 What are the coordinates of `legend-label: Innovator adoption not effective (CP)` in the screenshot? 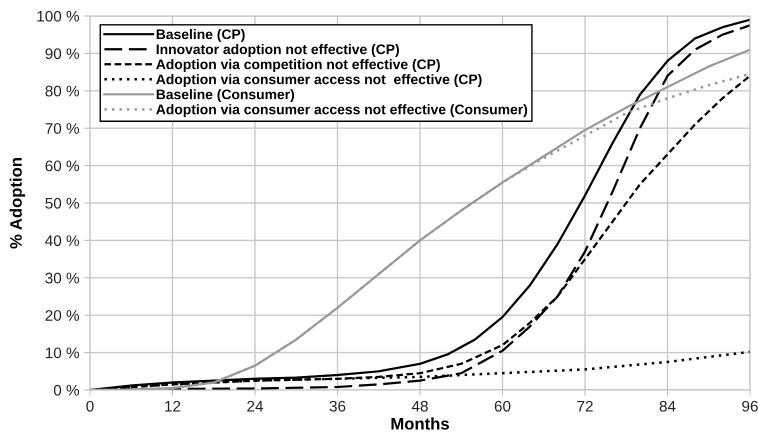 It's located at (277, 50).